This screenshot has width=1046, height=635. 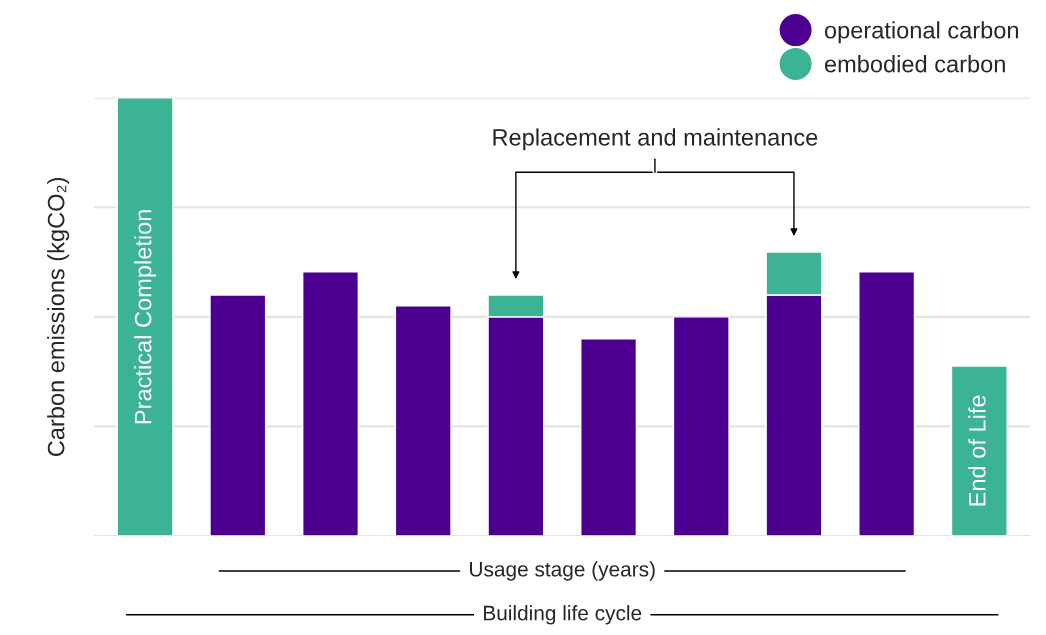 I want to click on legend-label: embodied carbon, so click(x=914, y=64).